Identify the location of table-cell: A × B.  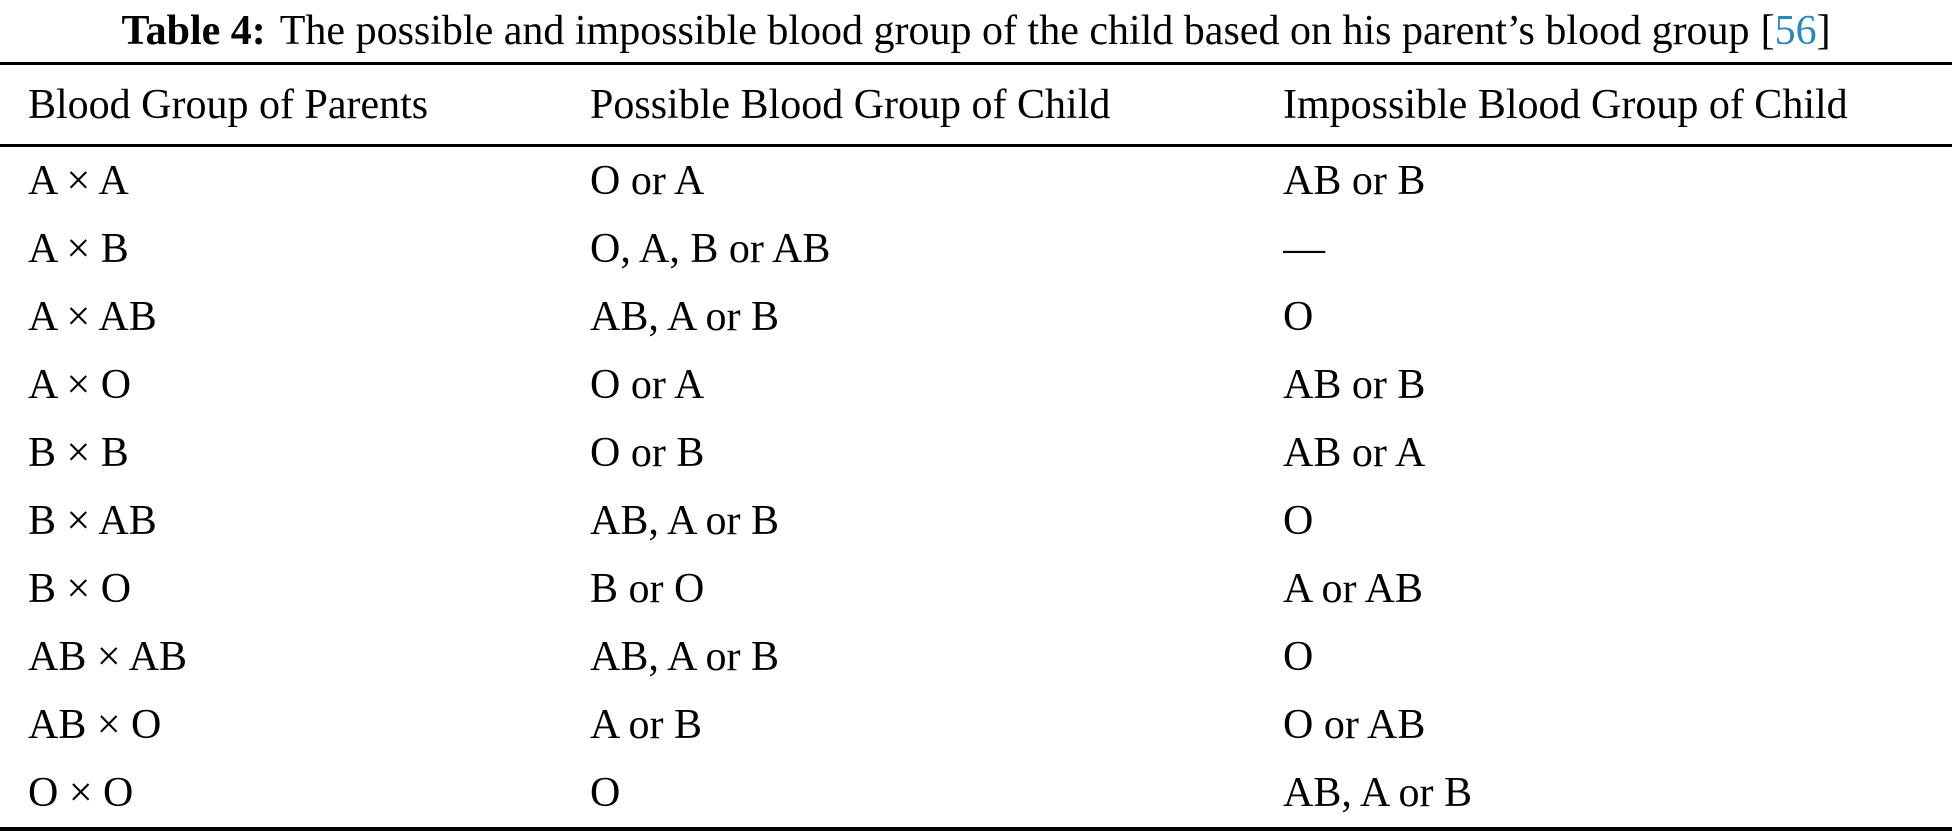
(78, 249).